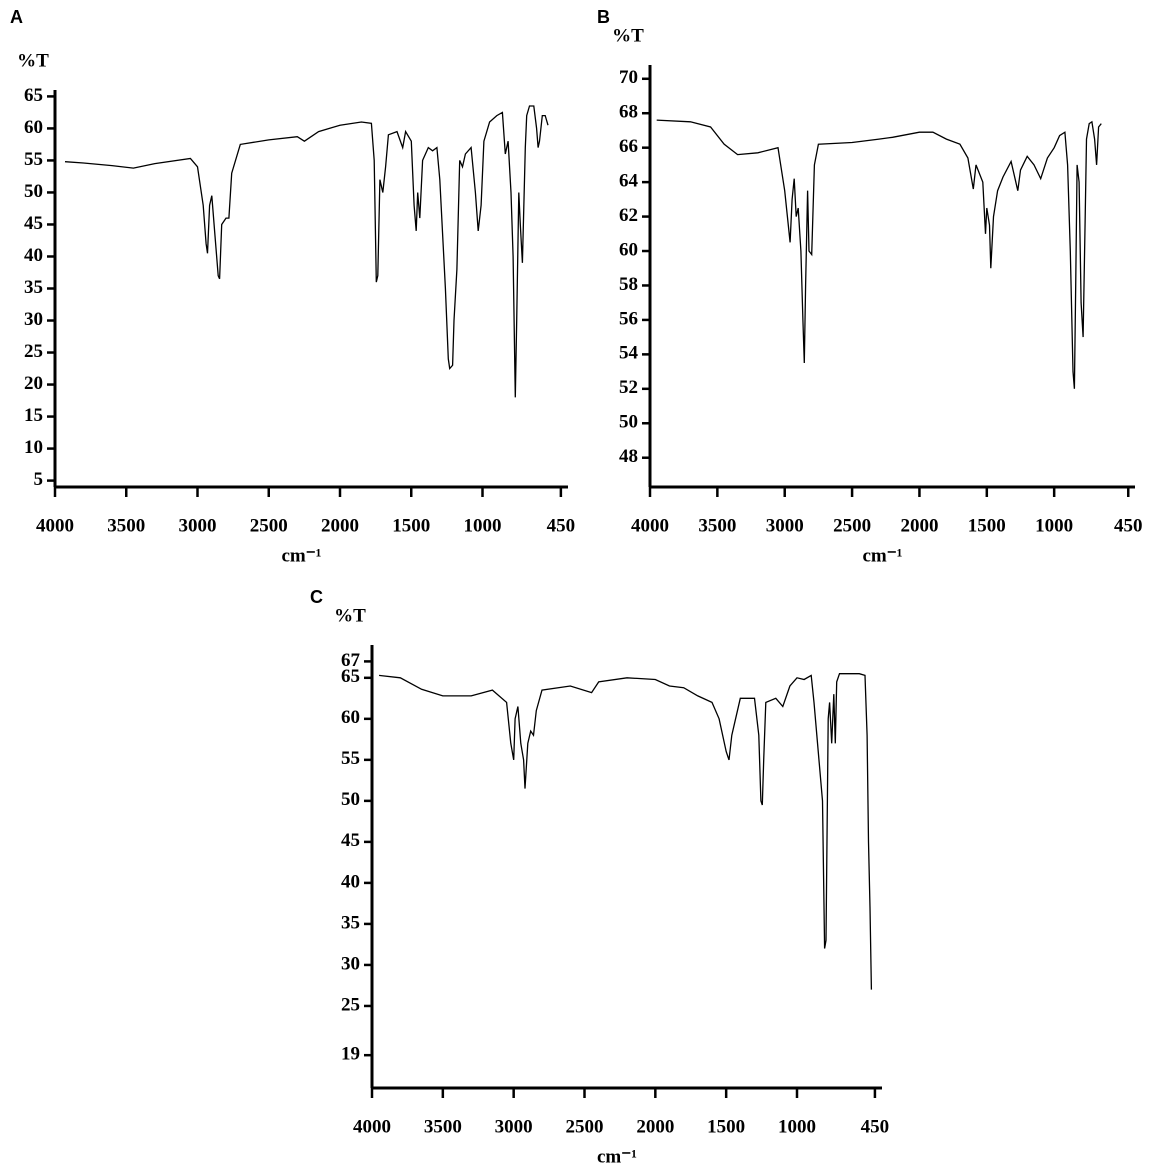 The image size is (1170, 1171). I want to click on y-tick-label: 66, so click(628, 146).